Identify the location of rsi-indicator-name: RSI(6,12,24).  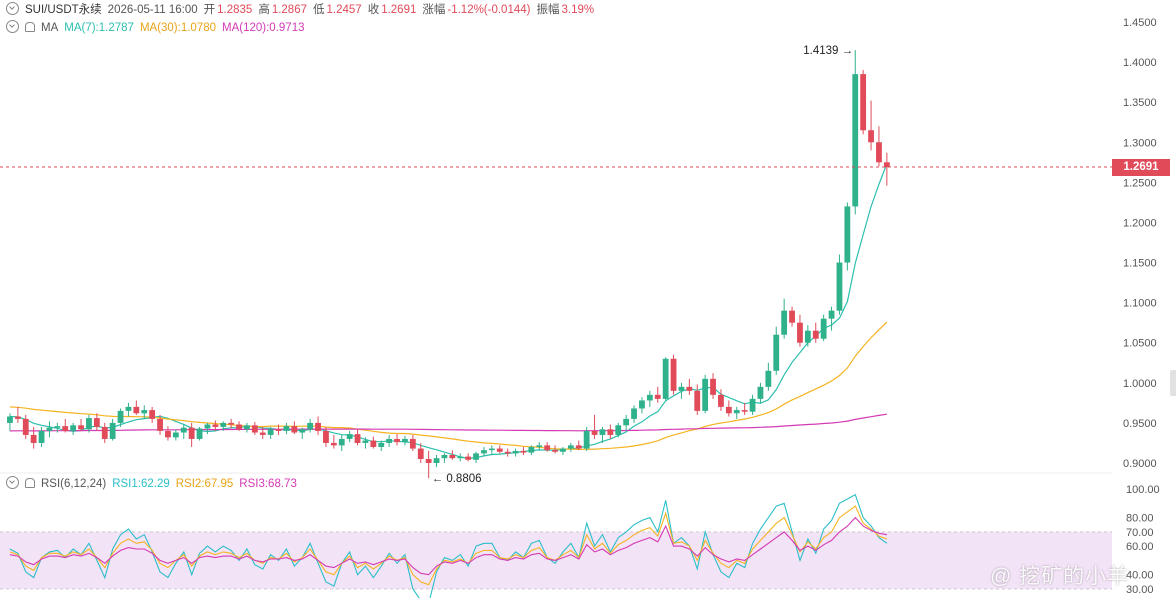
(74, 484).